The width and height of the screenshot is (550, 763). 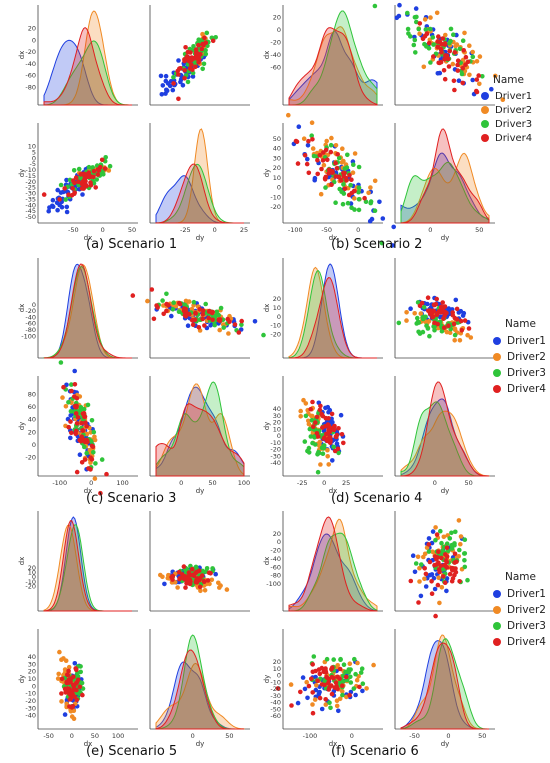 I want to click on x-tick-label: 100, so click(x=244, y=483).